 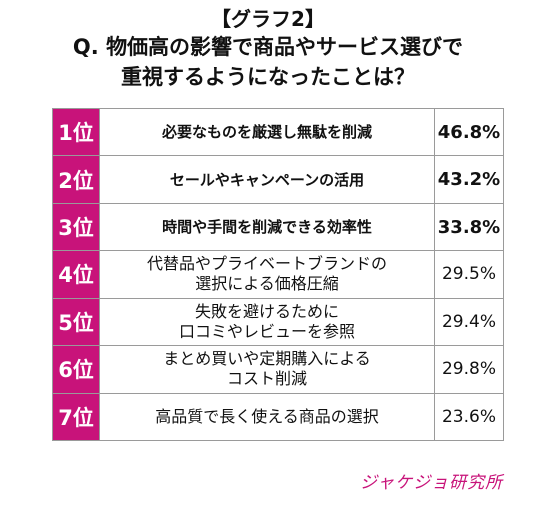 What do you see at coordinates (76, 227) in the screenshot?
I see `rank-label: 3位` at bounding box center [76, 227].